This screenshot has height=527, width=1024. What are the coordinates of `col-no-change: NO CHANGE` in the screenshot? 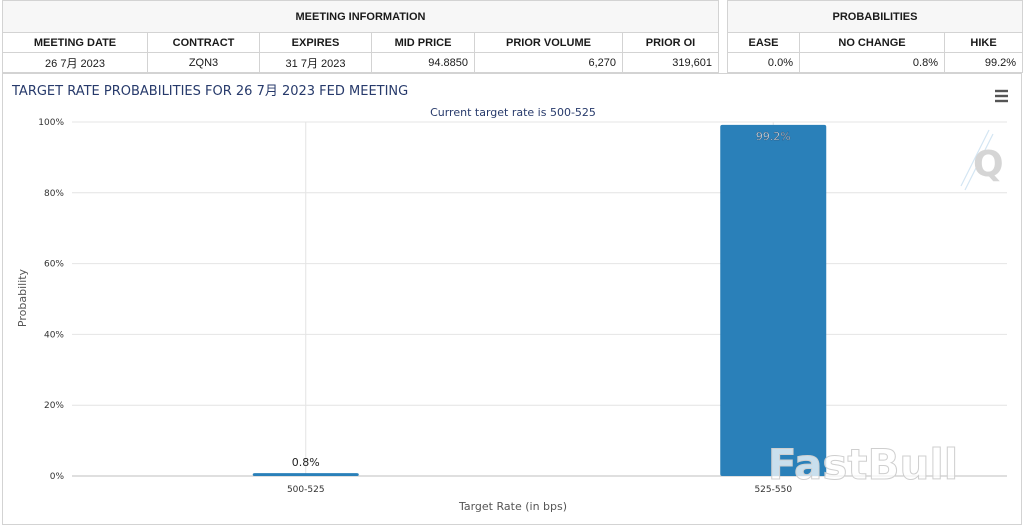 It's located at (872, 42).